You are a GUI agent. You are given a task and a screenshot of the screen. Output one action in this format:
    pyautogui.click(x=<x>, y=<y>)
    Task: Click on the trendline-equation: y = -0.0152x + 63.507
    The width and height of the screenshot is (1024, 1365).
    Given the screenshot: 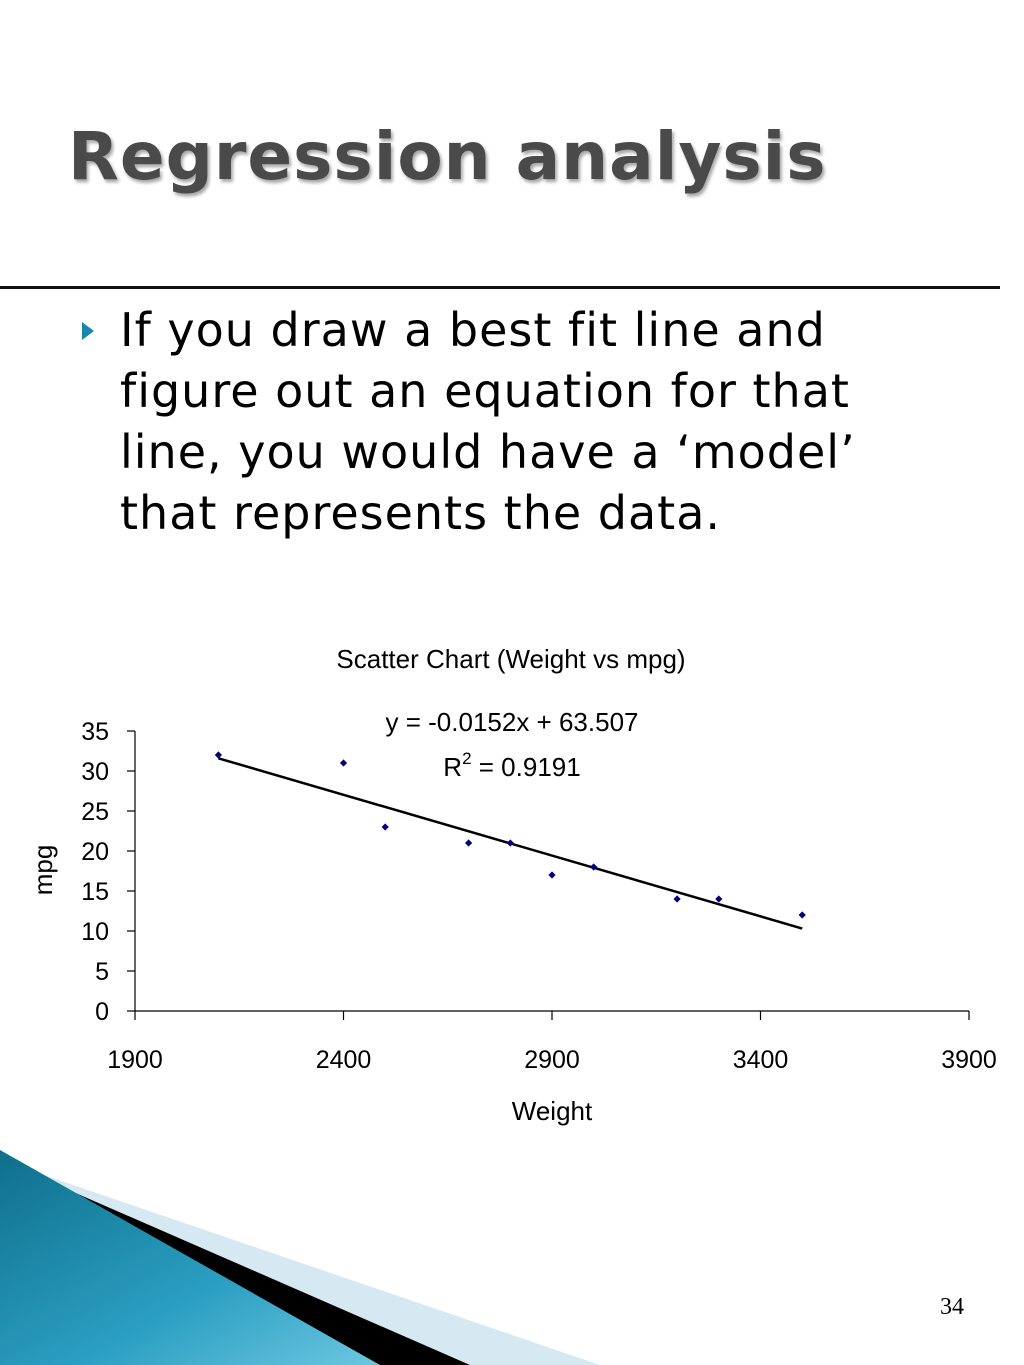 What is the action you would take?
    pyautogui.click(x=512, y=722)
    